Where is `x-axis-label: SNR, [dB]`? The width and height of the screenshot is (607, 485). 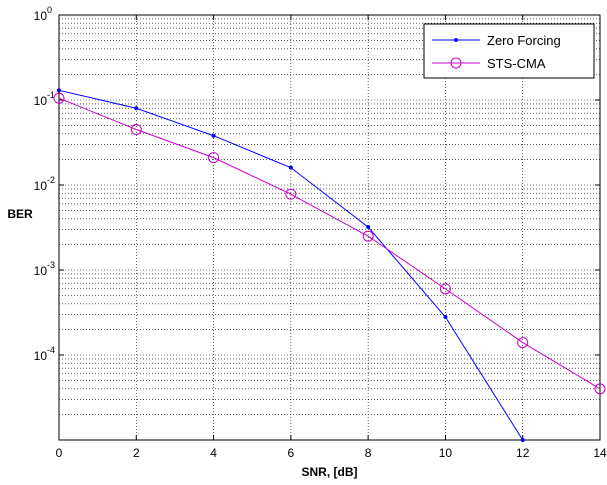 x-axis-label: SNR, [dB] is located at coordinates (330, 472).